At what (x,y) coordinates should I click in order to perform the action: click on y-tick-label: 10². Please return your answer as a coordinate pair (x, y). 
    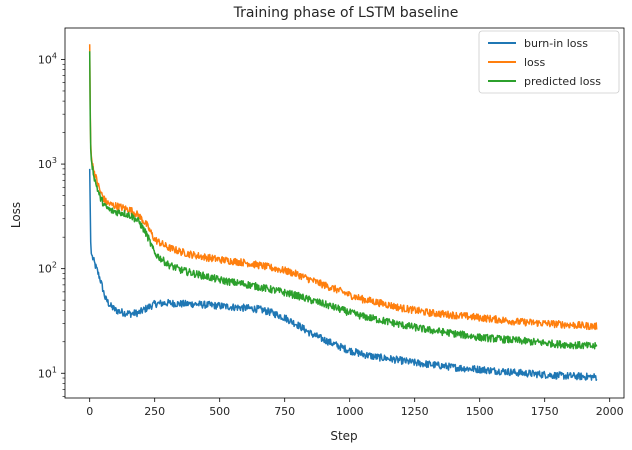
    Looking at the image, I should click on (47, 268).